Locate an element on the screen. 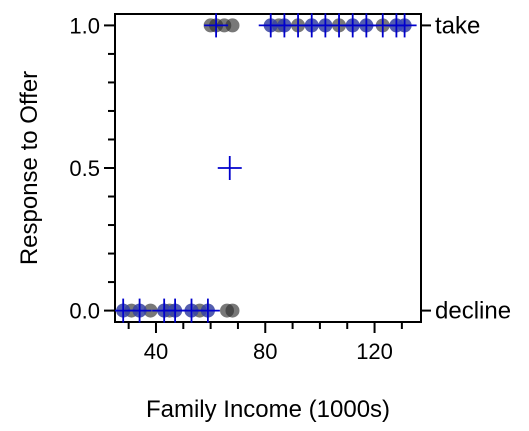 This screenshot has width=529, height=431. x-axis-title: Family Income (1000s) is located at coordinates (268, 409).